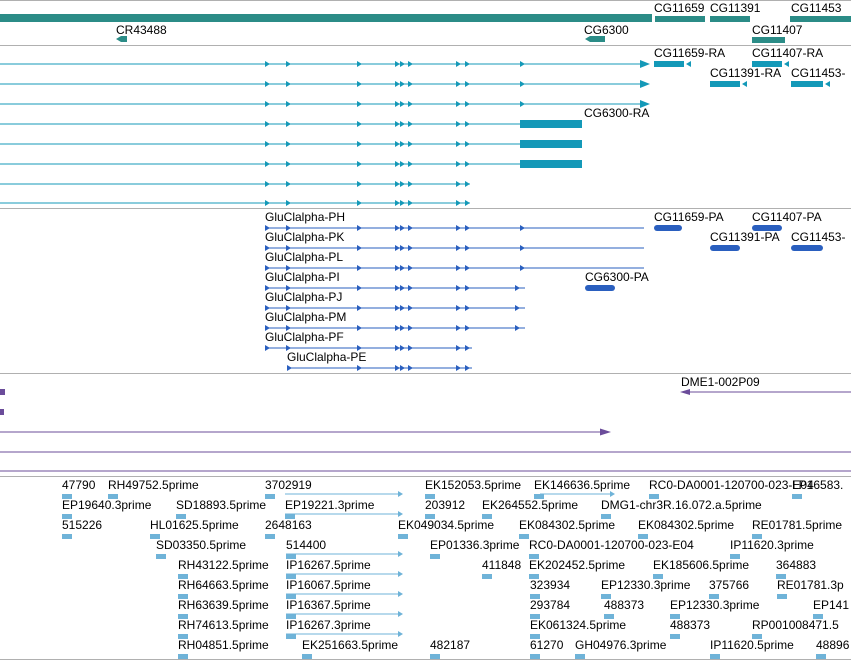 This screenshot has height=661, width=851. I want to click on gene-glyph-cg11391, so click(730, 19).